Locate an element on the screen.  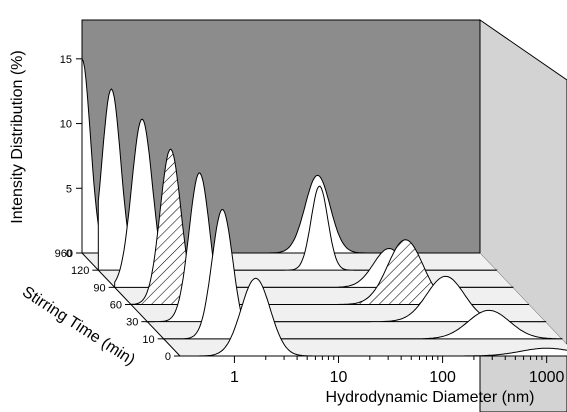
x-tick-label: 1 is located at coordinates (234, 377).